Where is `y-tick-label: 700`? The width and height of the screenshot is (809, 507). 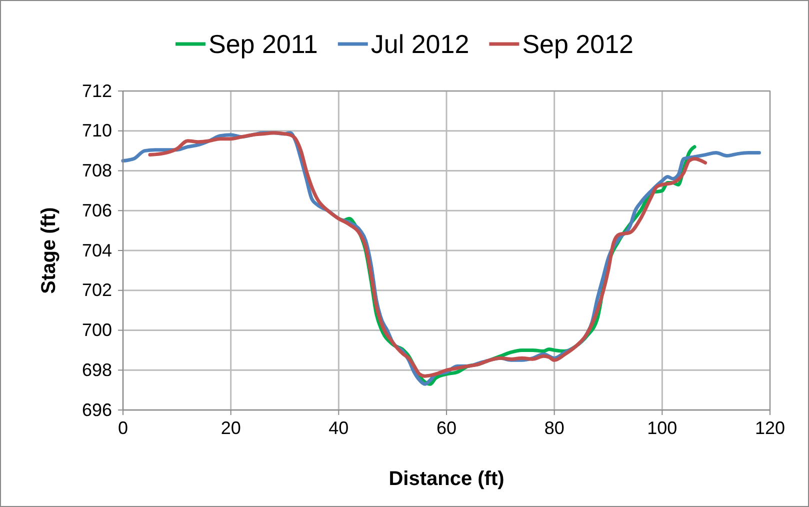
y-tick-label: 700 is located at coordinates (97, 330).